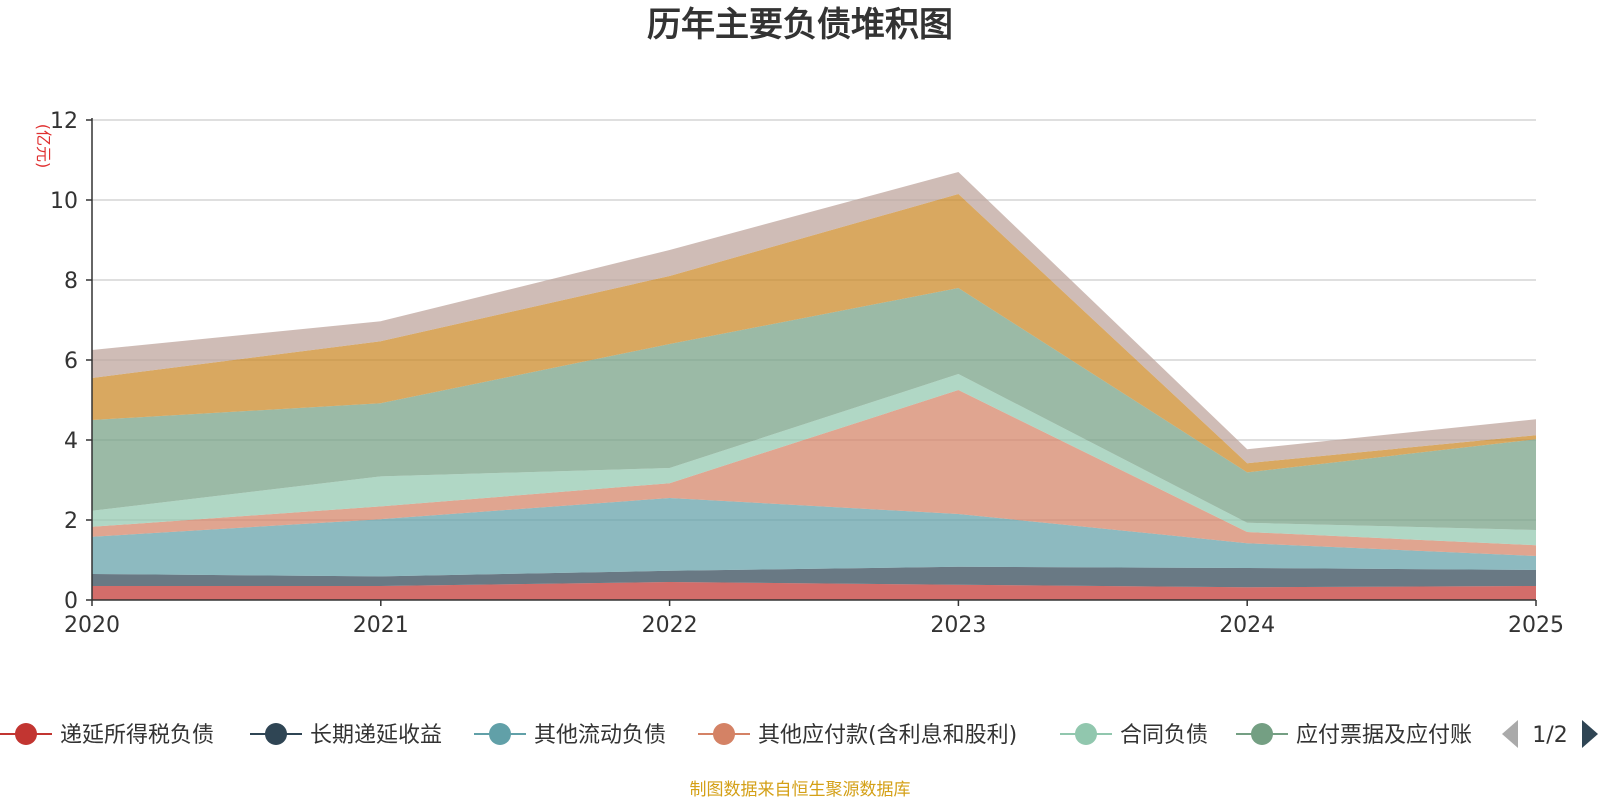 The image size is (1600, 800). I want to click on x-tick-label: 2020, so click(92, 625).